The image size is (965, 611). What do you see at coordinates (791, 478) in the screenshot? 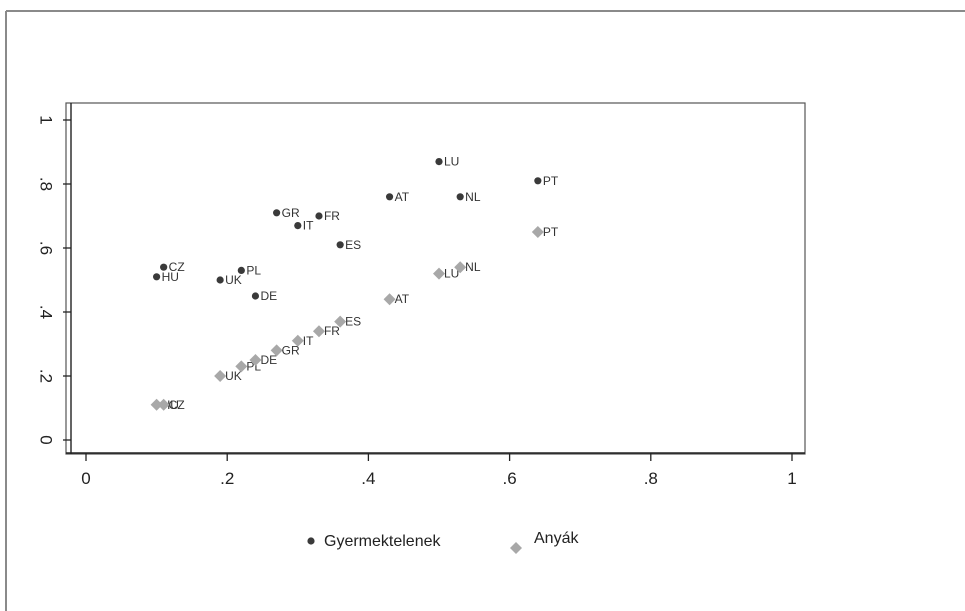
I see `x-tick-label: 1` at bounding box center [791, 478].